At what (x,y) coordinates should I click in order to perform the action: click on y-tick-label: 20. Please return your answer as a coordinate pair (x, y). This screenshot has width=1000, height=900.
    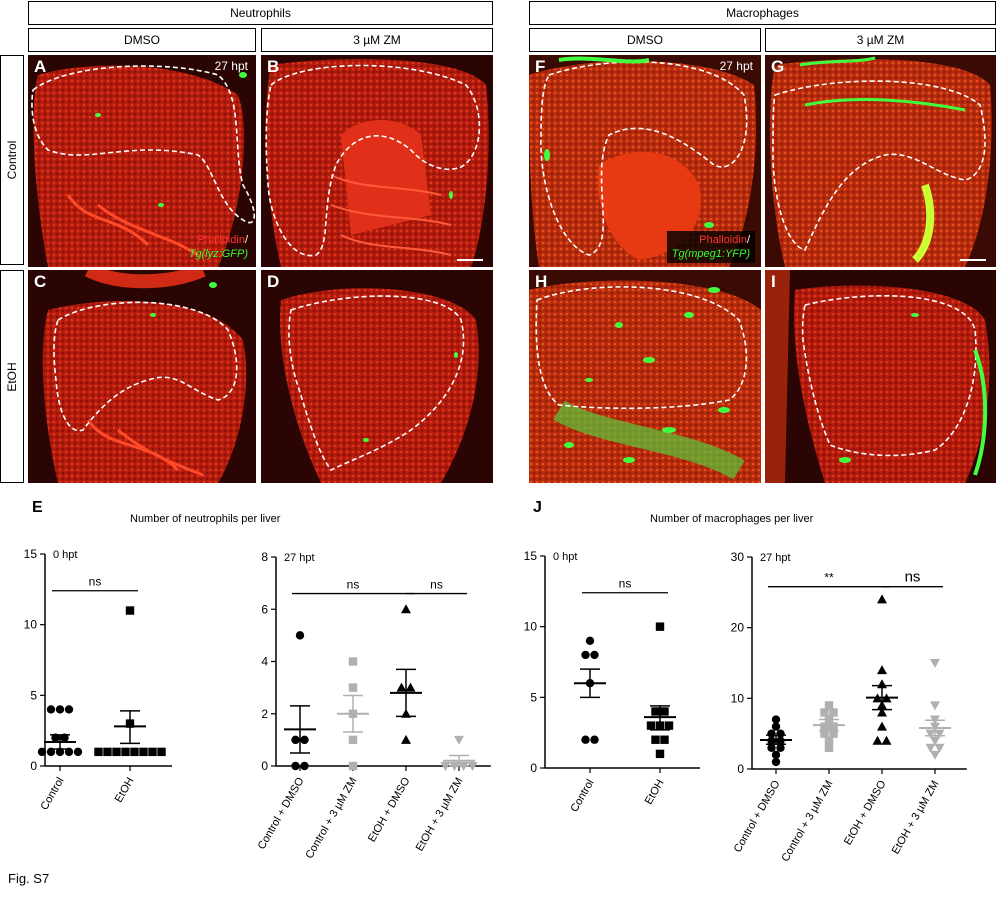
    Looking at the image, I should click on (738, 628).